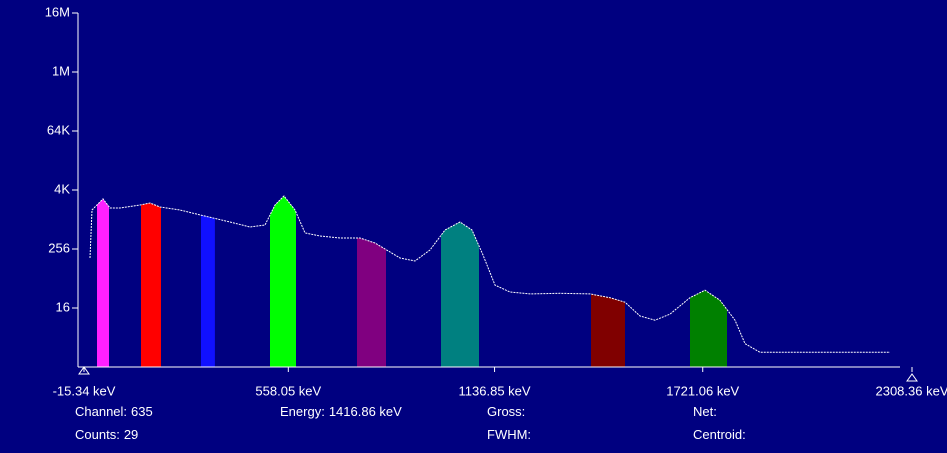  What do you see at coordinates (911, 390) in the screenshot?
I see `x-tick-label: 2308.36 keV` at bounding box center [911, 390].